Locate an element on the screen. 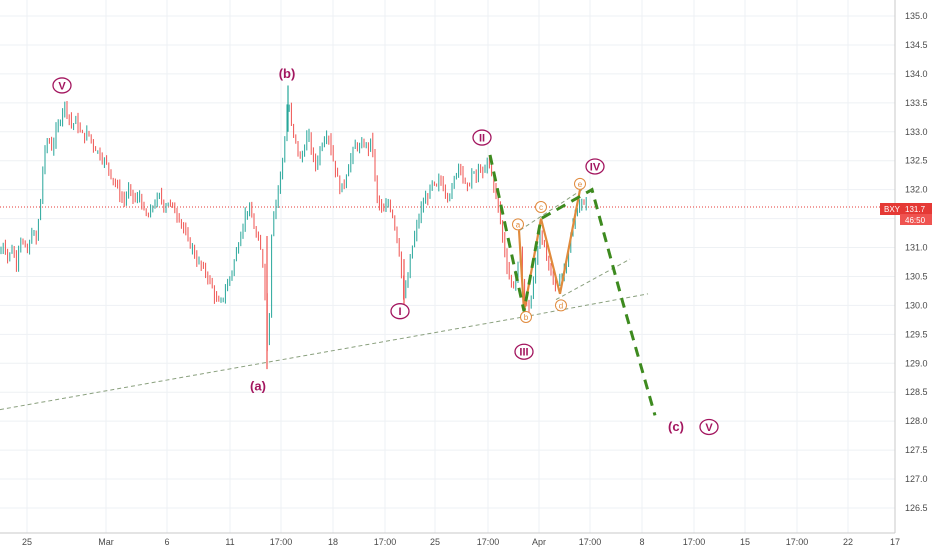  y-tick-label: 133.0 is located at coordinates (916, 132).